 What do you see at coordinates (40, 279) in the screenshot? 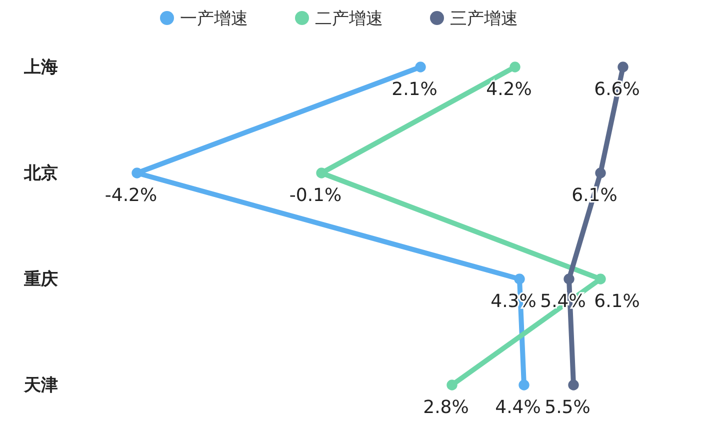
I see `y-tick-label: 重庆` at bounding box center [40, 279].